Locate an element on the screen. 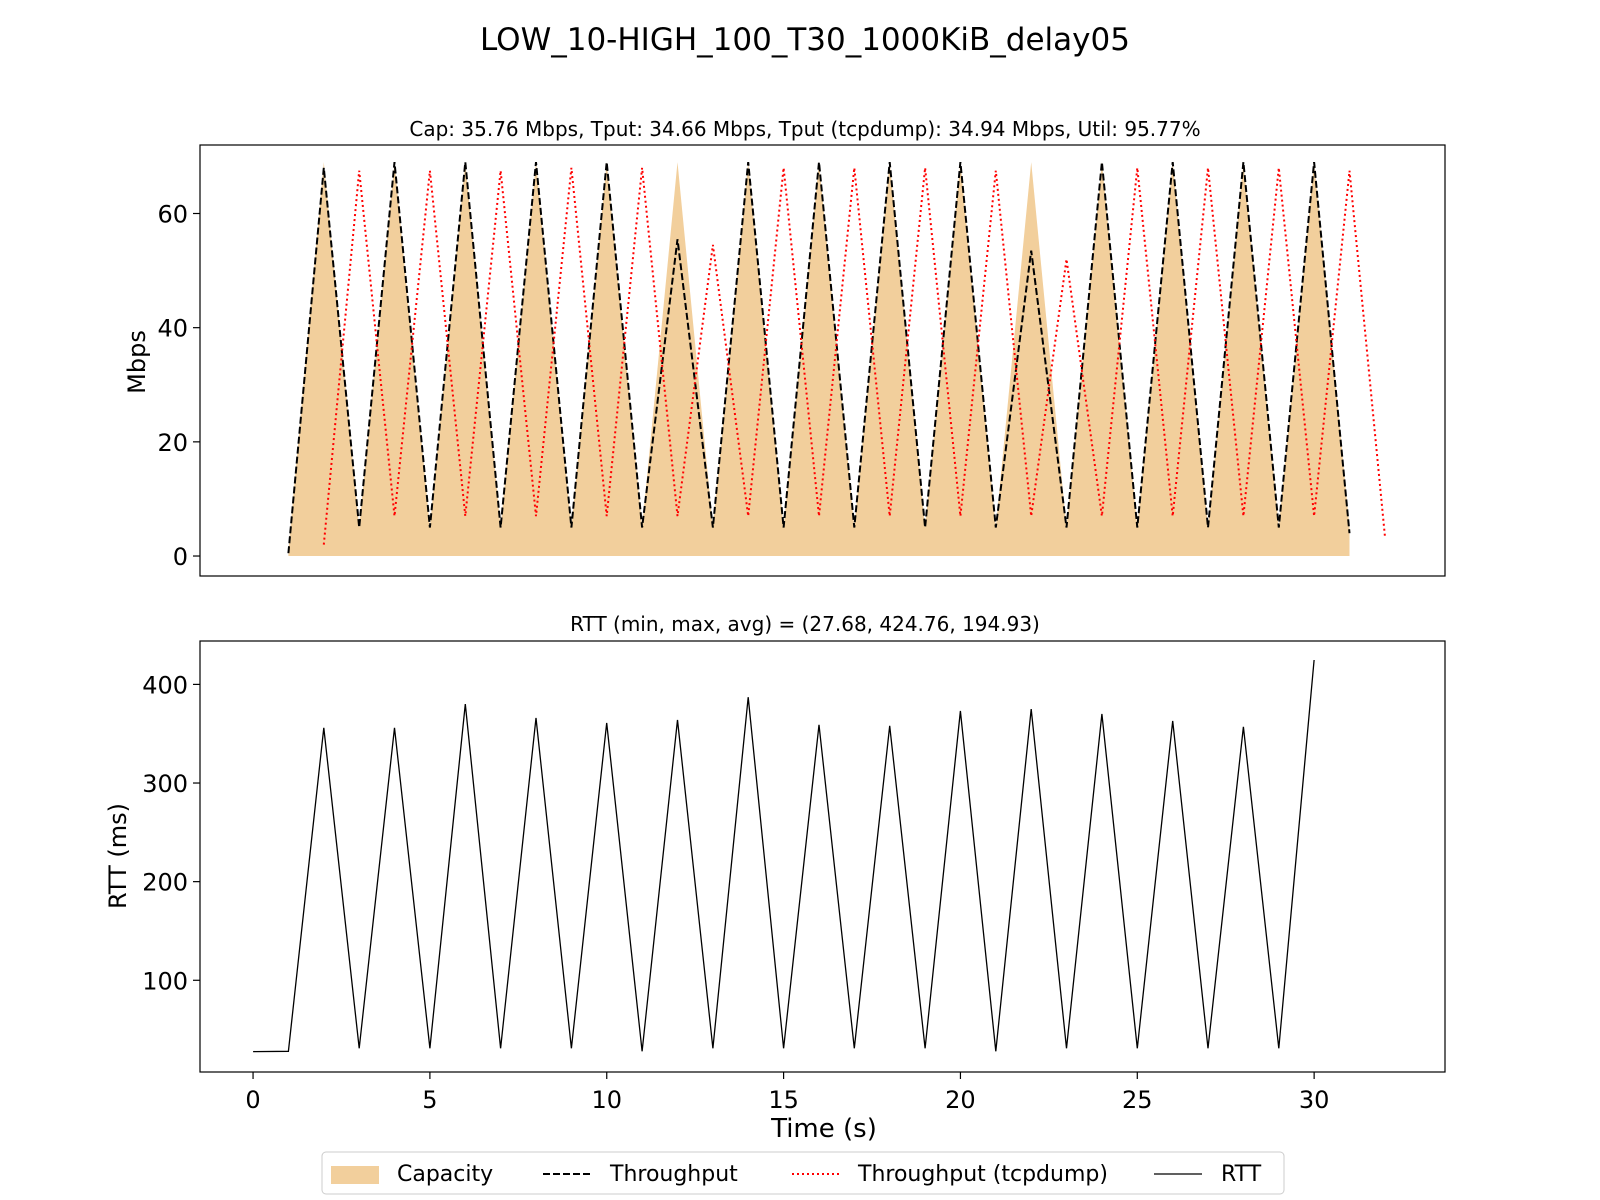 The width and height of the screenshot is (1600, 1200). legend-tcpdump-label: Throughput (tcpdump) is located at coordinates (982, 1174).